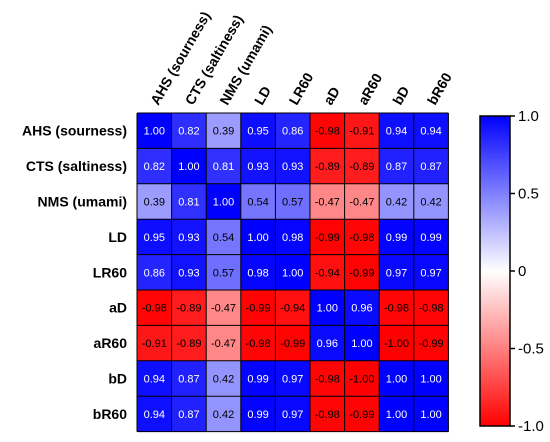 The height and width of the screenshot is (442, 550). I want to click on cell-value-label: 0.82, so click(154, 167).